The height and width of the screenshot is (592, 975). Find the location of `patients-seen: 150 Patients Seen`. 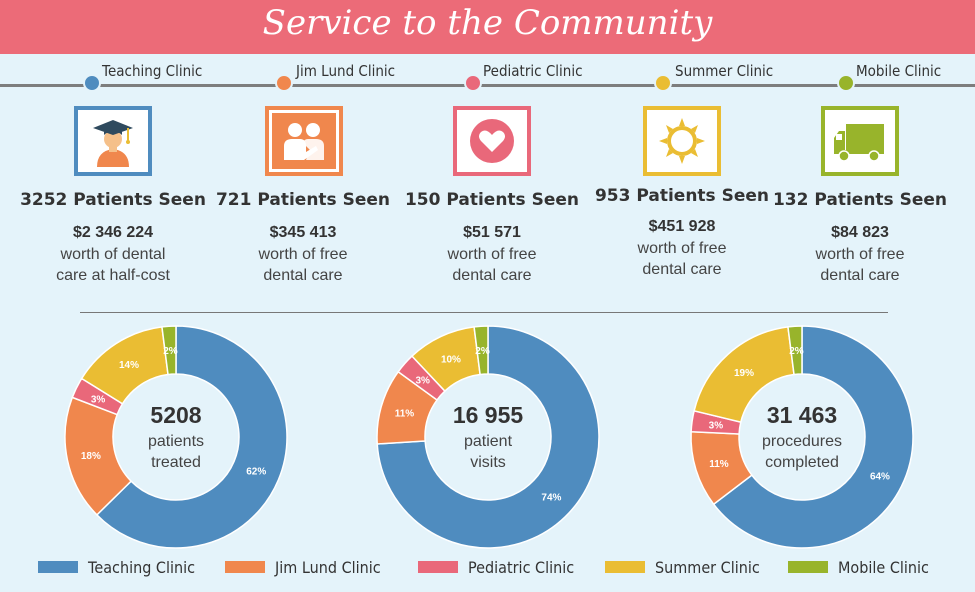

patients-seen: 150 Patients Seen is located at coordinates (492, 200).